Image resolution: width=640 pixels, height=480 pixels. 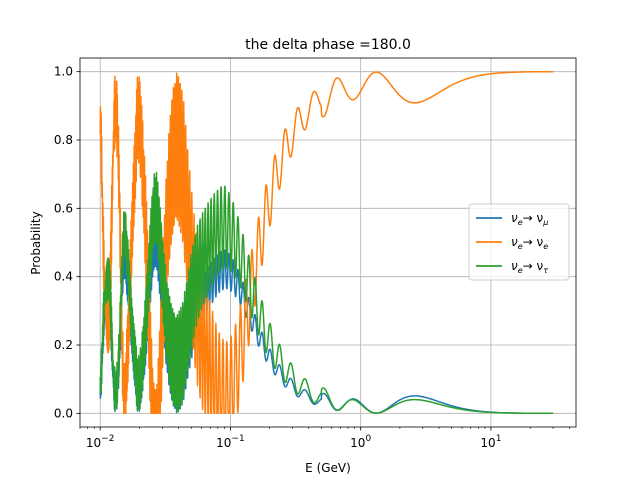 I want to click on legend-box, so click(x=519, y=242).